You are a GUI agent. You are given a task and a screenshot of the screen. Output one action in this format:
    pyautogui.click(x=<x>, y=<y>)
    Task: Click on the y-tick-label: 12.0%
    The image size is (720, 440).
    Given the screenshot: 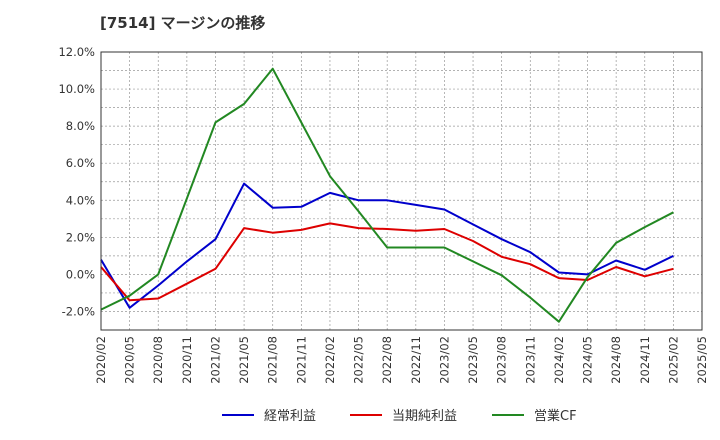 What is the action you would take?
    pyautogui.click(x=76, y=52)
    